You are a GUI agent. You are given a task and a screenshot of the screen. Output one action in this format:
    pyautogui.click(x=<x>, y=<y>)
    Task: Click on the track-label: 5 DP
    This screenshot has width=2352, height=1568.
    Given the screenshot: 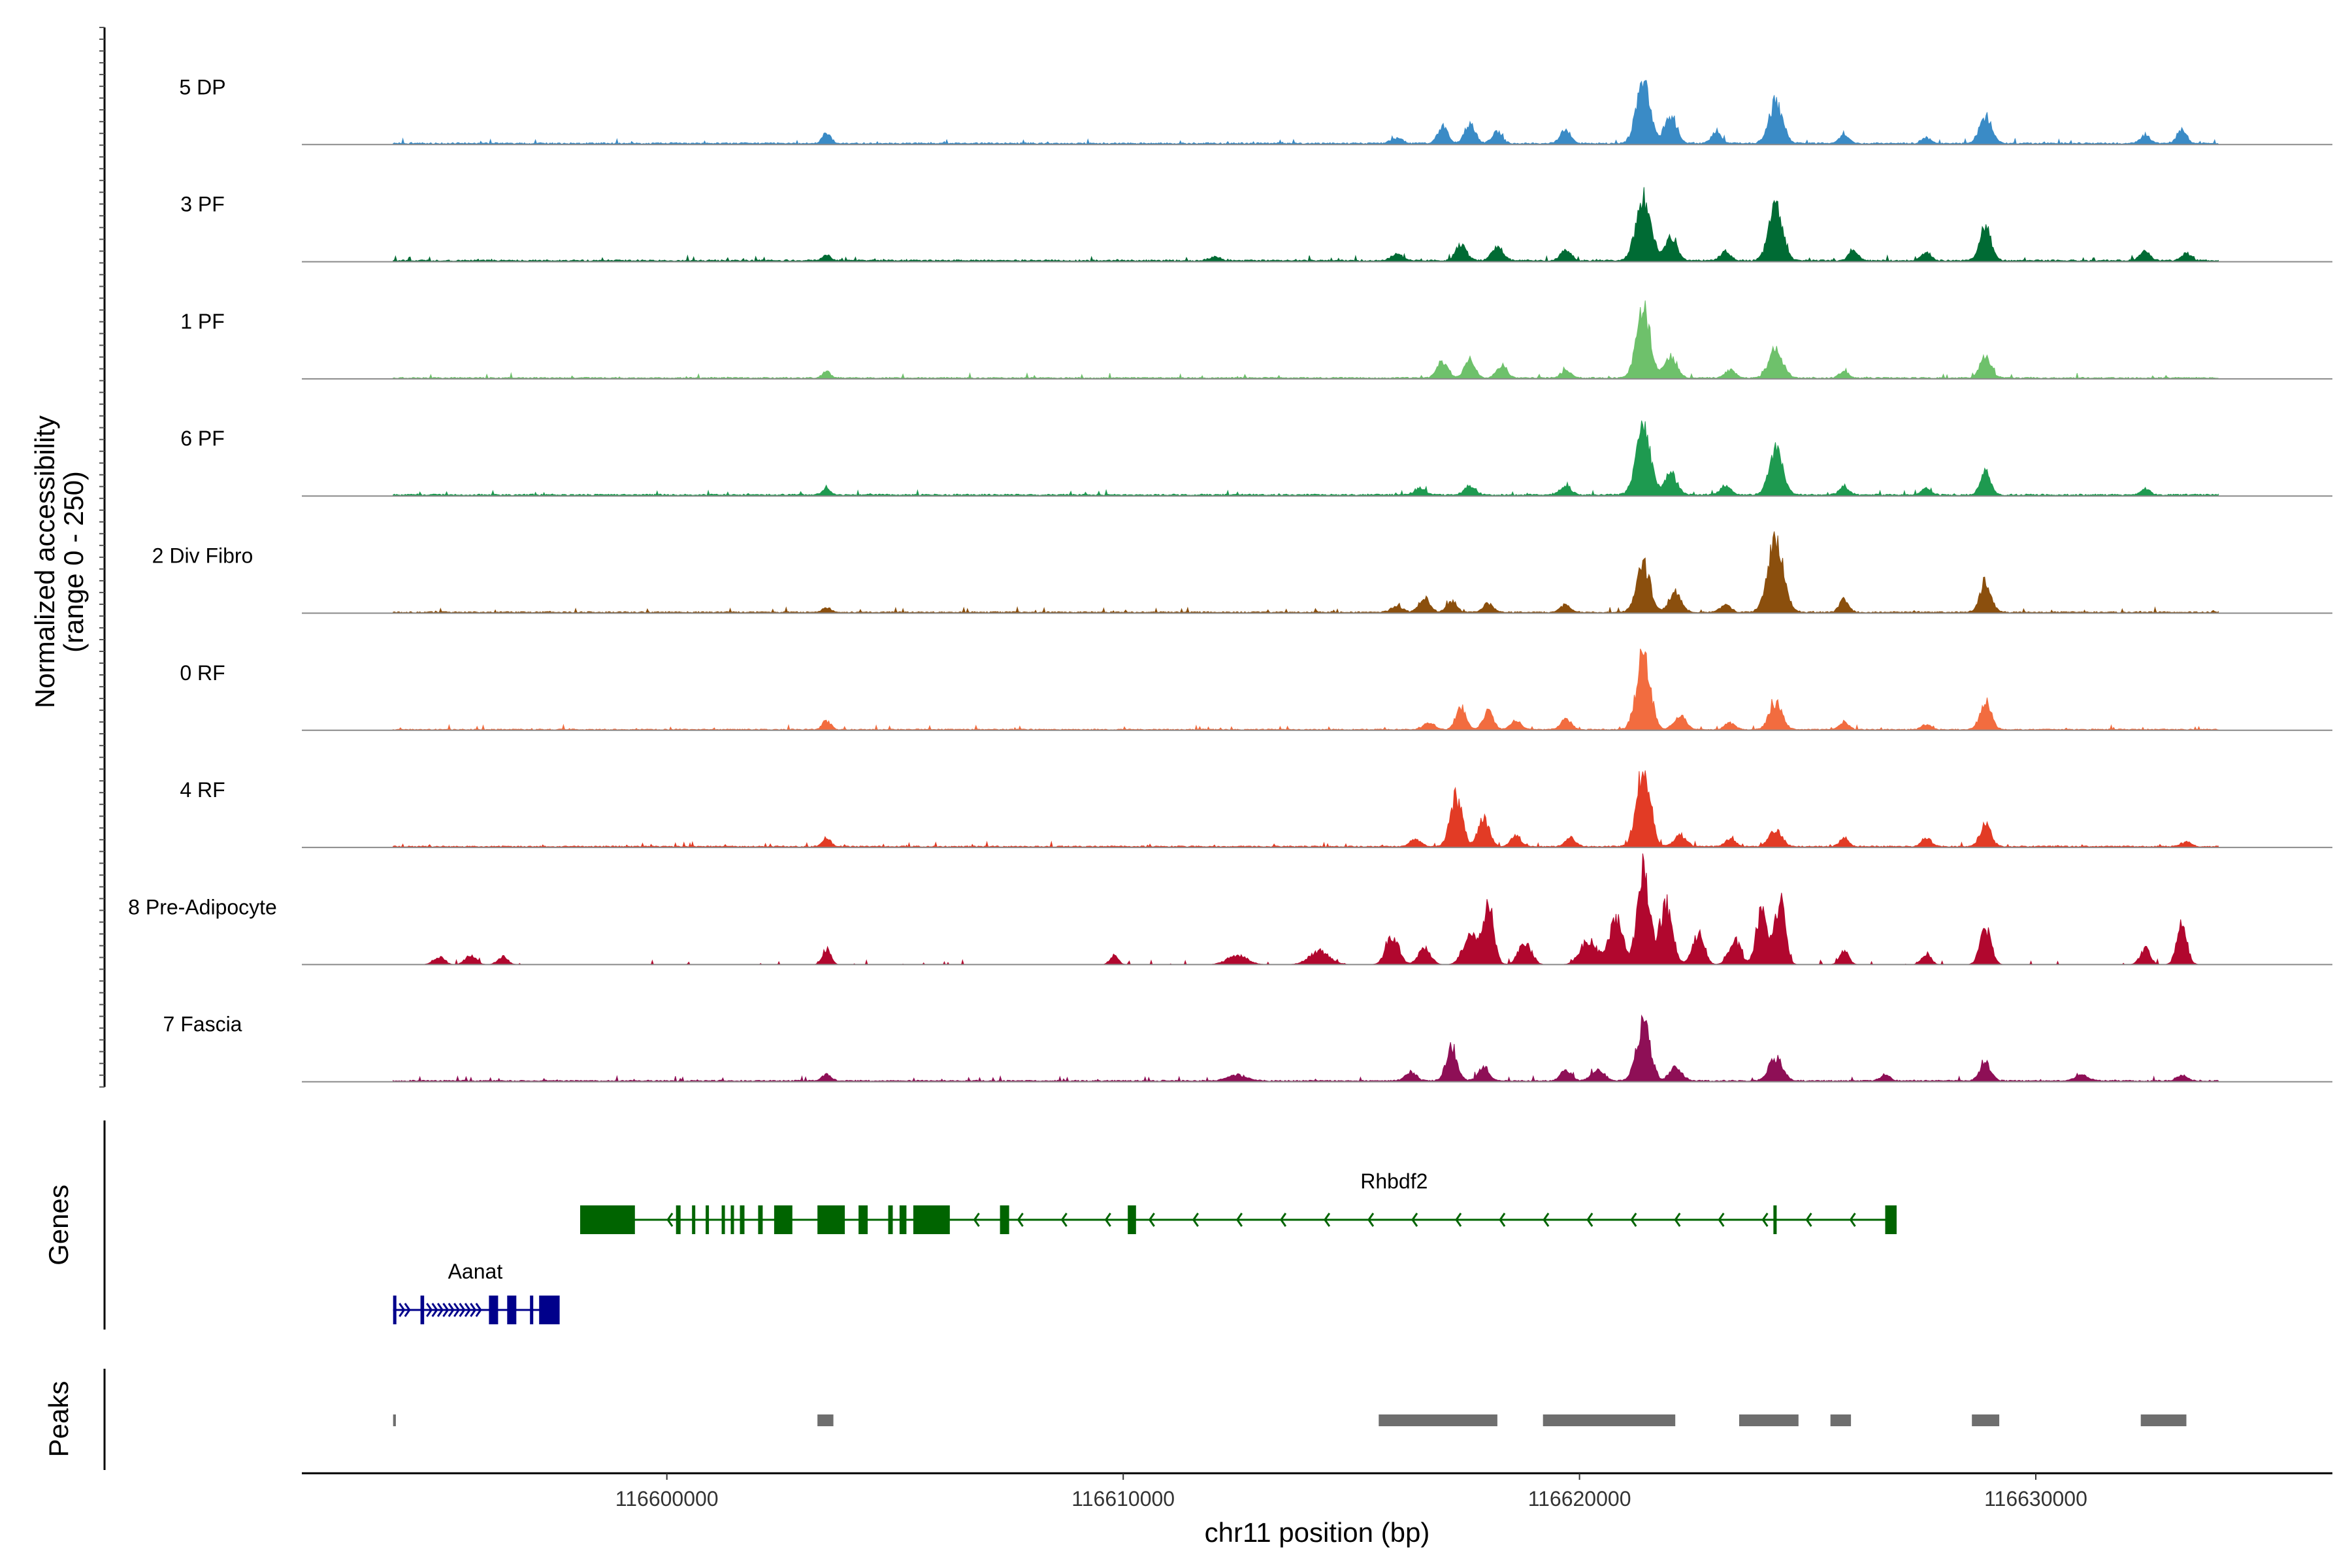 What is the action you would take?
    pyautogui.click(x=202, y=87)
    